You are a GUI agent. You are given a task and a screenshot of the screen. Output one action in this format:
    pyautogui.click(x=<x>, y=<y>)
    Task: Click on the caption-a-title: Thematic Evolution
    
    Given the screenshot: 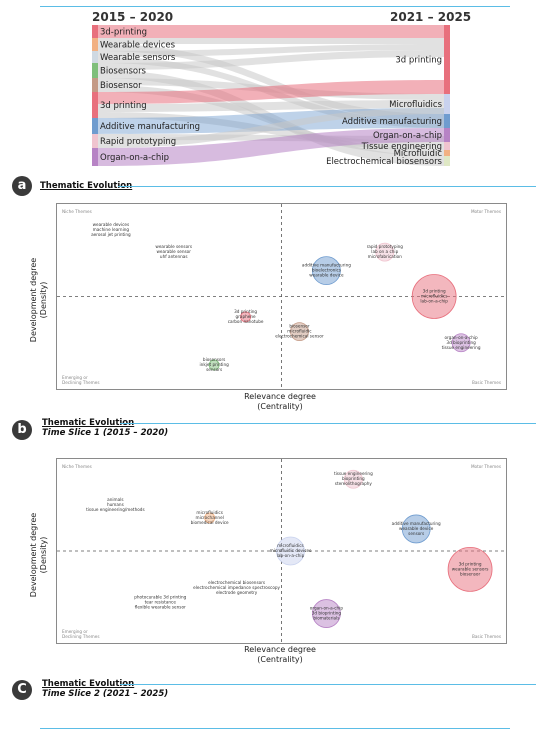 What is the action you would take?
    pyautogui.click(x=86, y=186)
    